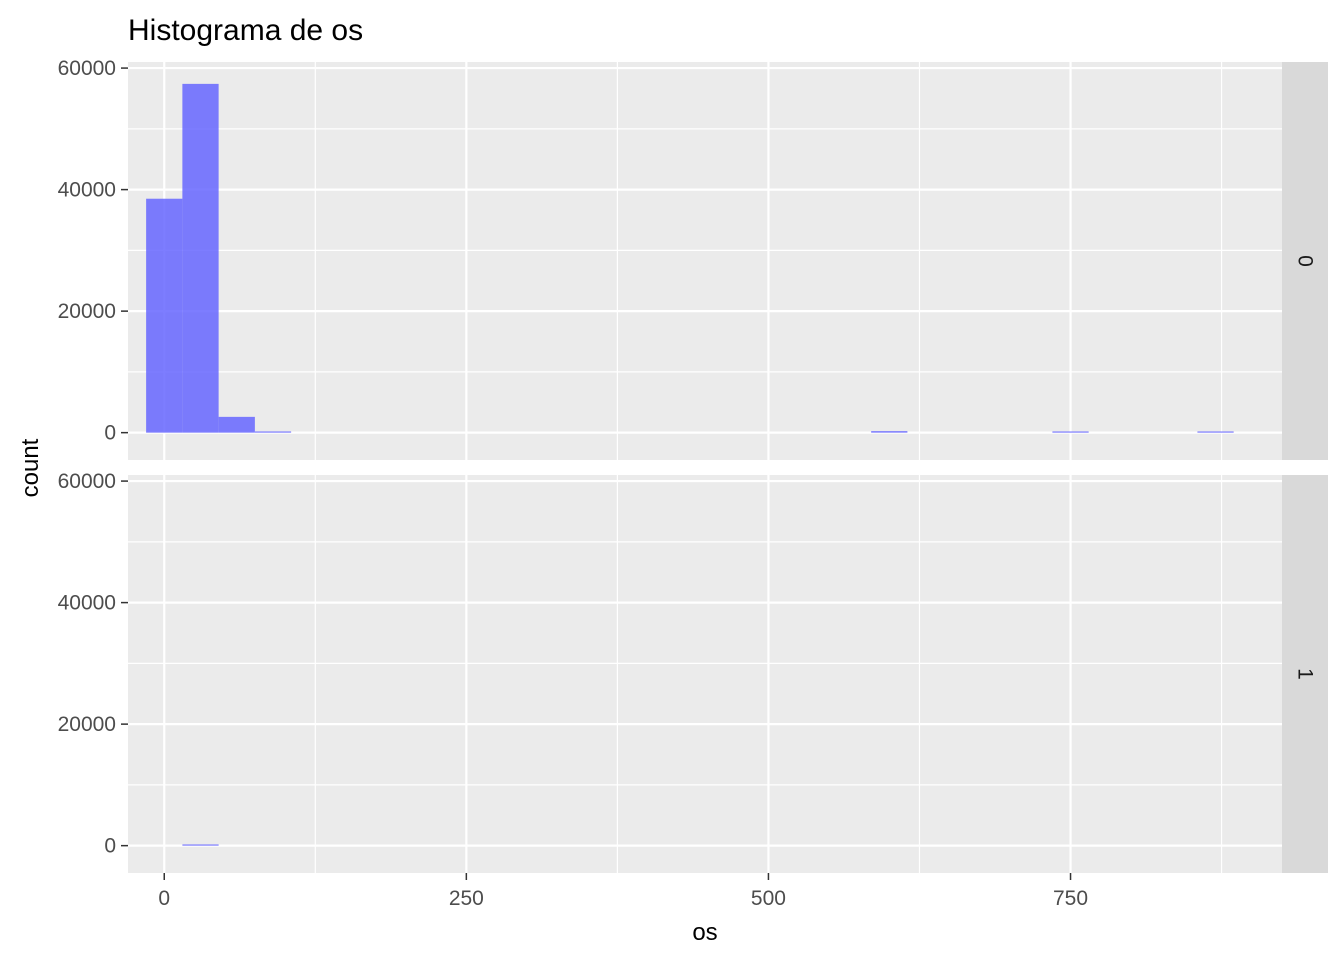 The image size is (1344, 960). What do you see at coordinates (704, 932) in the screenshot?
I see `x-axis-title: os` at bounding box center [704, 932].